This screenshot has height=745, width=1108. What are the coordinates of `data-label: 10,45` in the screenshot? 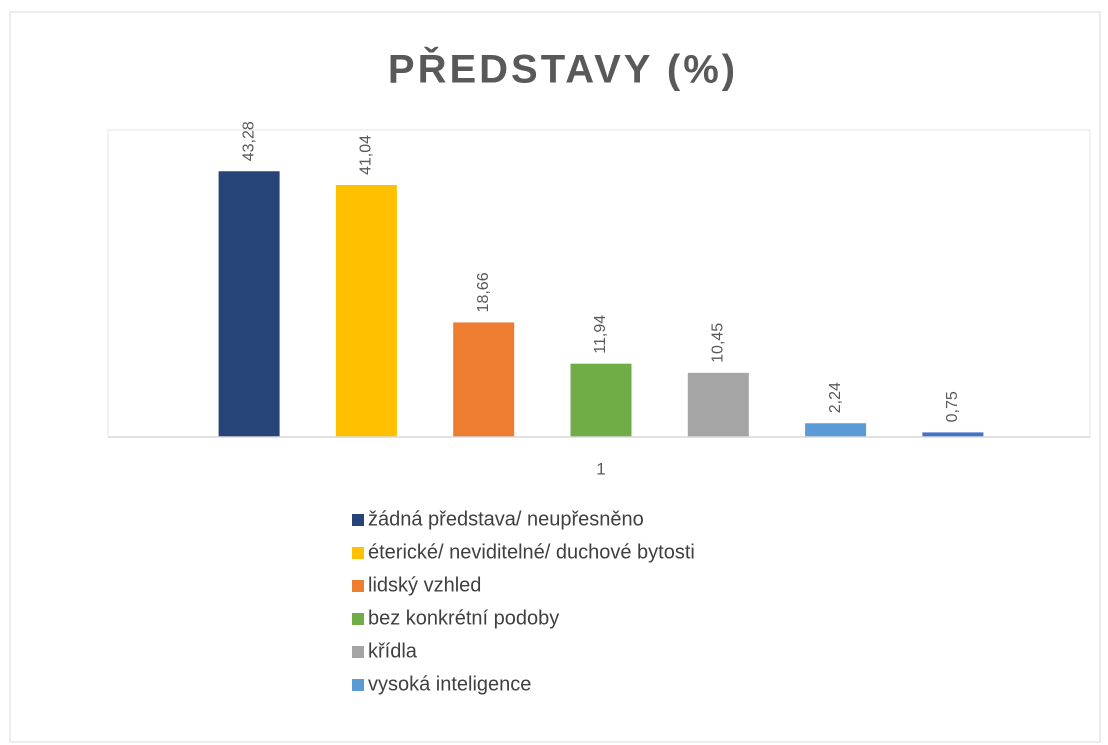 It's located at (718, 343).